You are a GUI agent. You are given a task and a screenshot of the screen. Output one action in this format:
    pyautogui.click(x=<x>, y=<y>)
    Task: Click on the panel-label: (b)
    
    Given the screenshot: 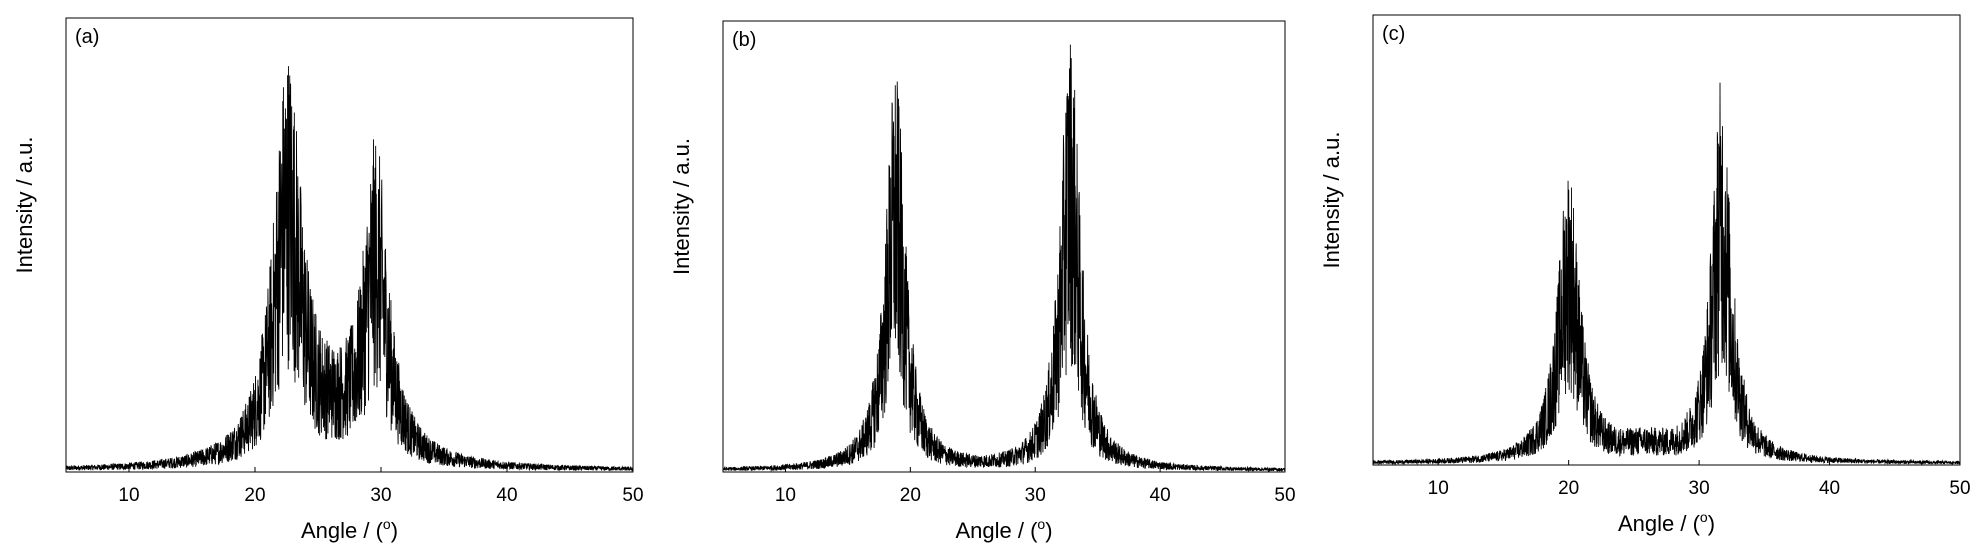 What is the action you would take?
    pyautogui.click(x=744, y=40)
    